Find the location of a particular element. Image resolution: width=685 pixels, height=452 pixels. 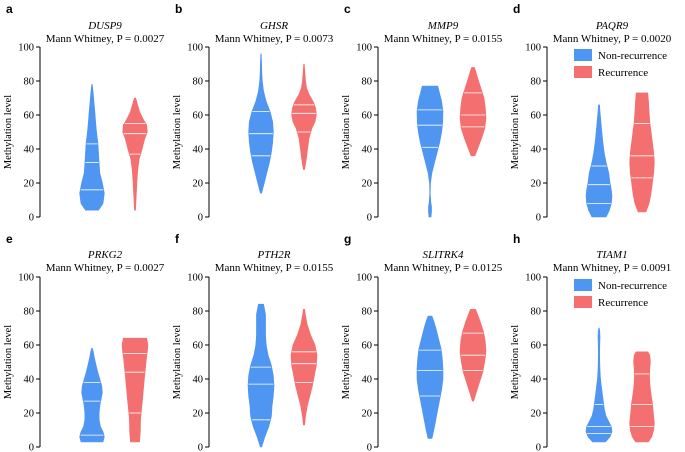

panel-letter: g is located at coordinates (347, 239).